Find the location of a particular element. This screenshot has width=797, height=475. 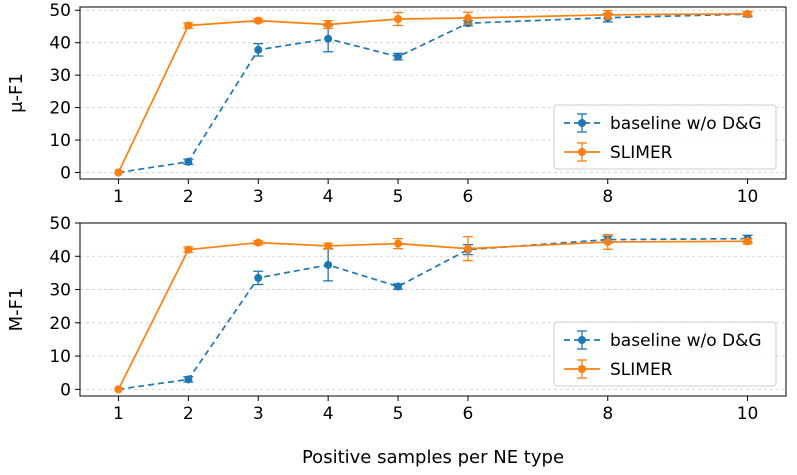

y-axis-label: μ-F1 is located at coordinates (16, 93).